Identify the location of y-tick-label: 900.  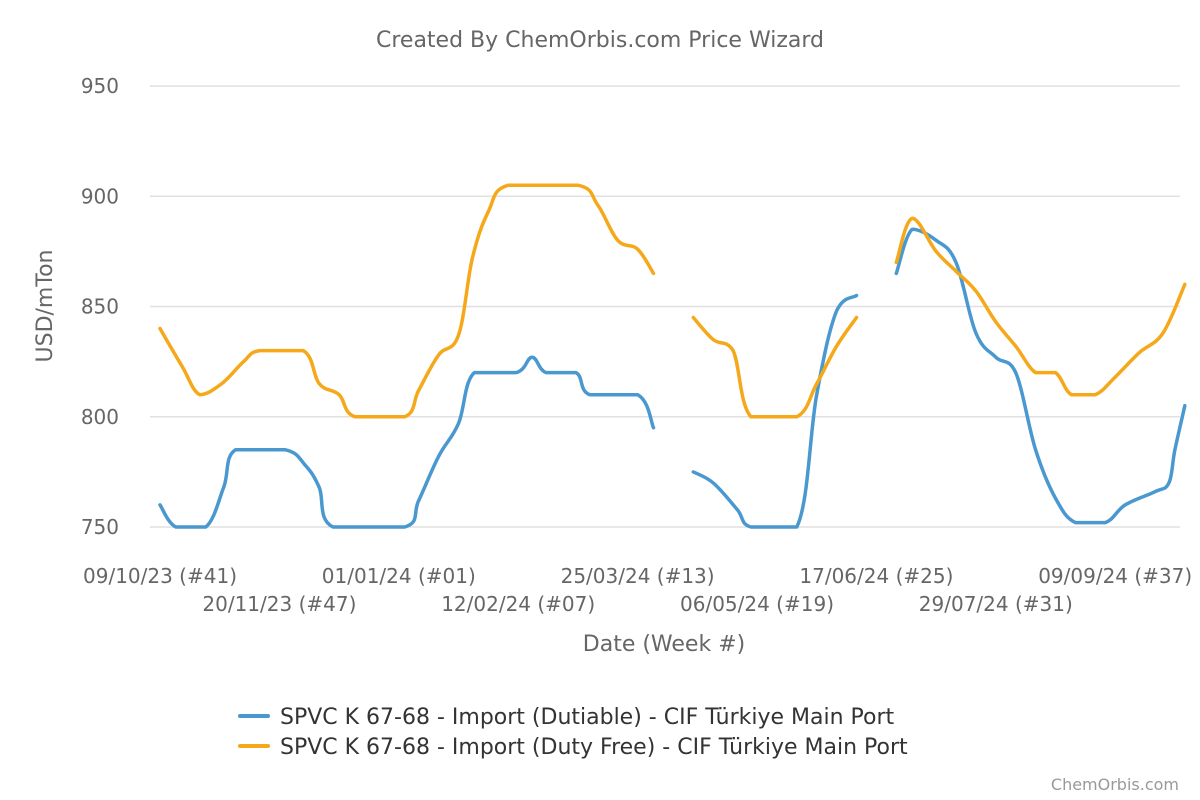
(100, 196).